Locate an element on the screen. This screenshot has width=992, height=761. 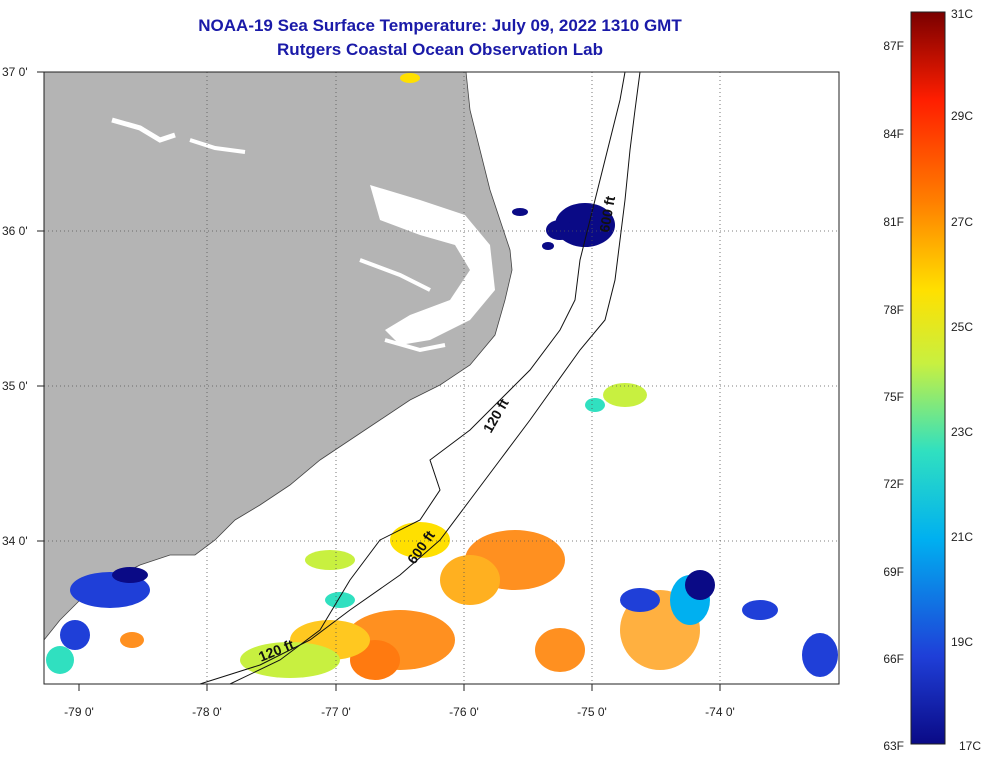
colorbar-f-label-75: 75F is located at coordinates (893, 397).